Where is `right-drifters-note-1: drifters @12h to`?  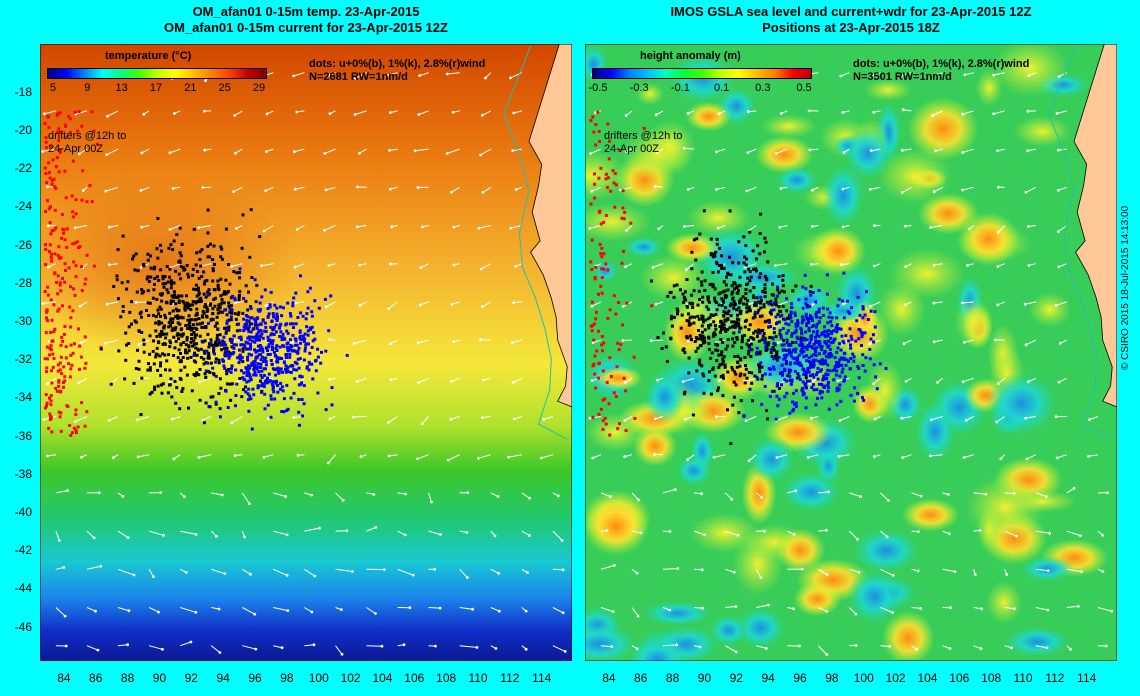
right-drifters-note-1: drifters @12h to is located at coordinates (643, 136).